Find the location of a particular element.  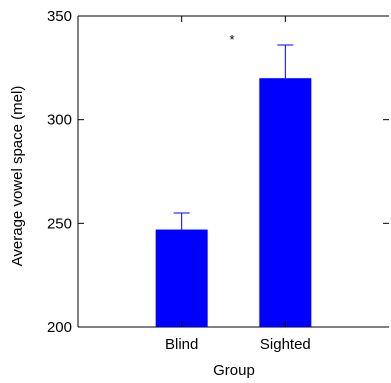

x-axis-label: Group is located at coordinates (234, 370).